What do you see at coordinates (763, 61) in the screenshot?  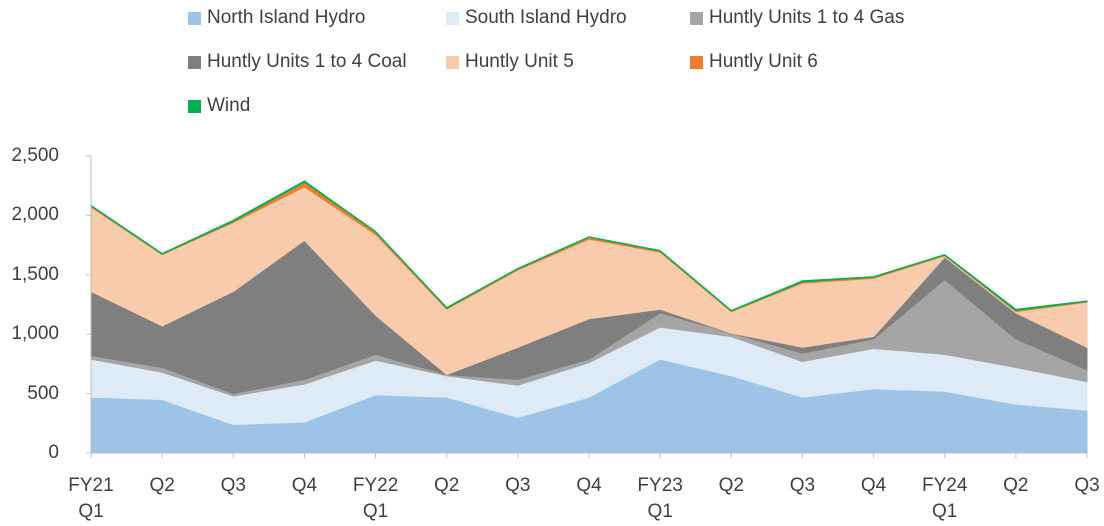 I see `legend-label: Huntly Unit 6` at bounding box center [763, 61].